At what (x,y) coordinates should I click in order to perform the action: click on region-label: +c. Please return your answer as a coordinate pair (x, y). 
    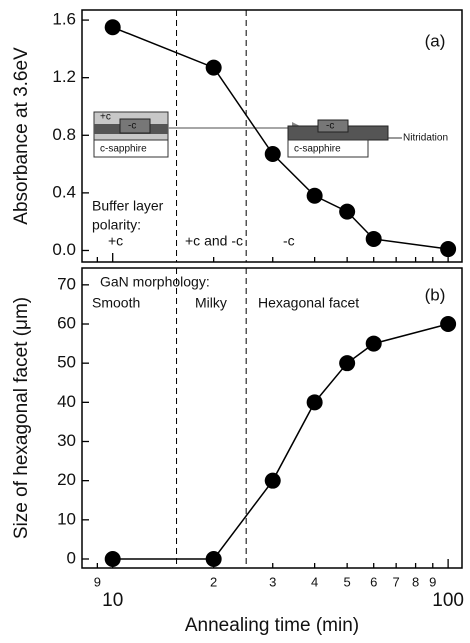
    Looking at the image, I should click on (115, 241).